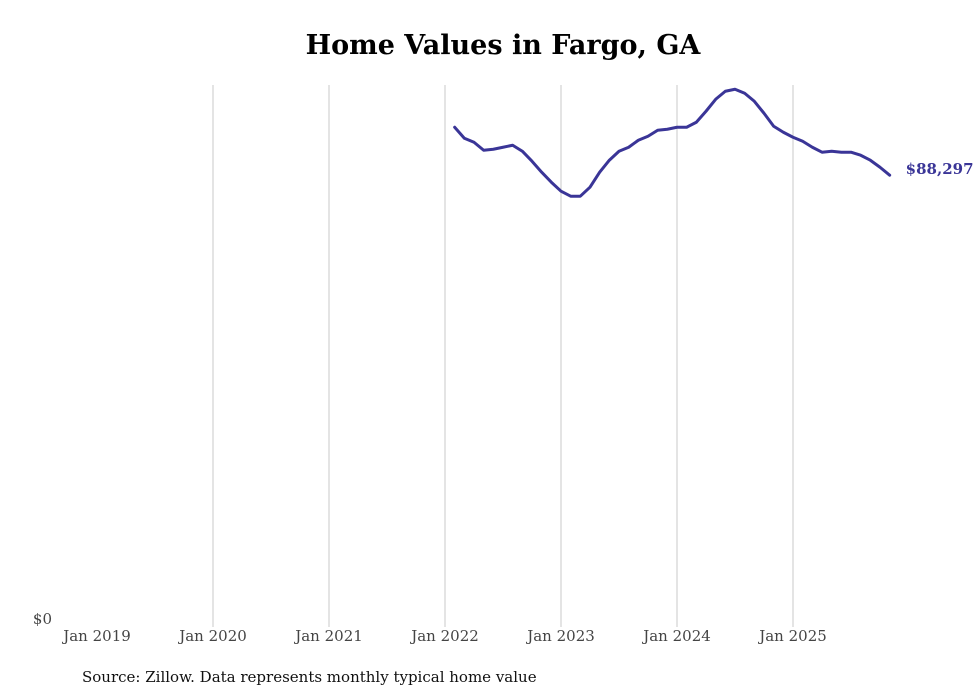 The height and width of the screenshot is (699, 980). Describe the element at coordinates (503, 45) in the screenshot. I see `chart-title: Home Values in Fargo, GA` at that location.